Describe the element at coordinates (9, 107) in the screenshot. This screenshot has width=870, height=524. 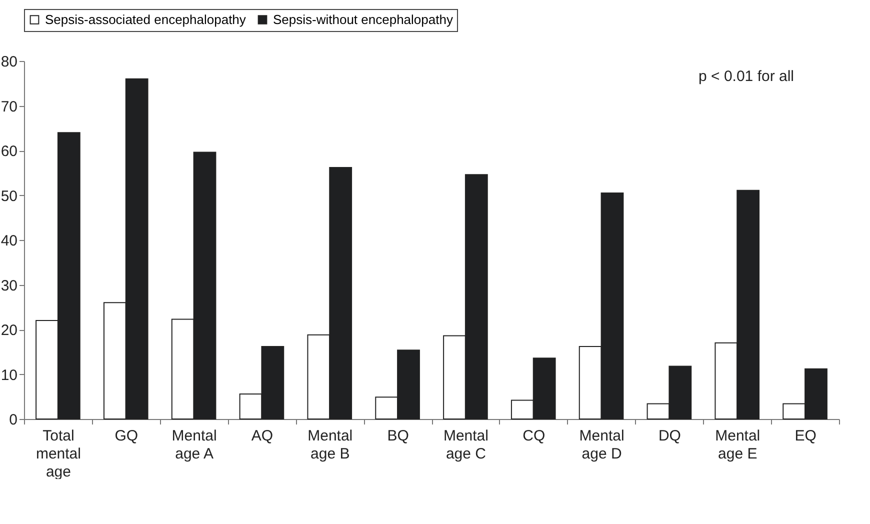
I see `y-tick-label: 70` at that location.